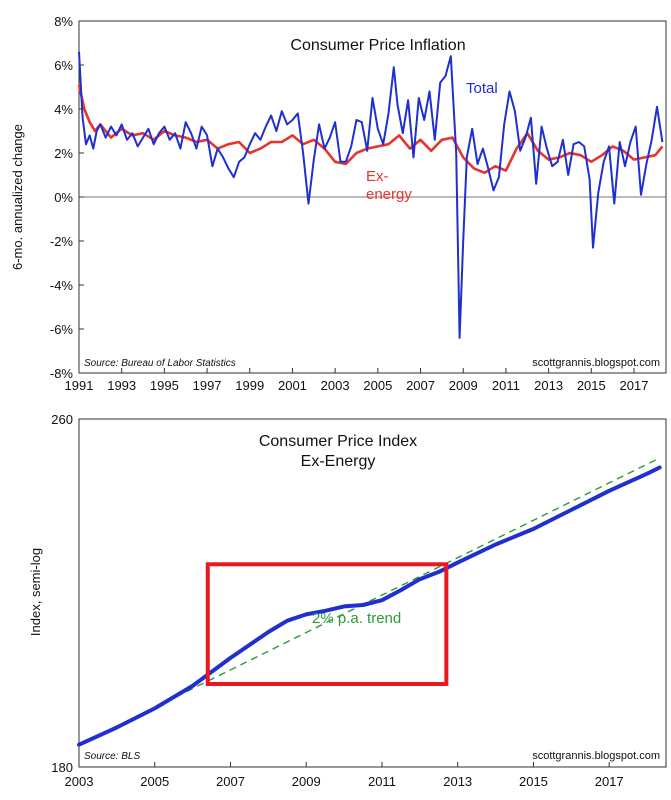 This screenshot has width=671, height=800. Describe the element at coordinates (35, 592) in the screenshot. I see `cpi-y-axis-label: Index, semi-log` at that location.